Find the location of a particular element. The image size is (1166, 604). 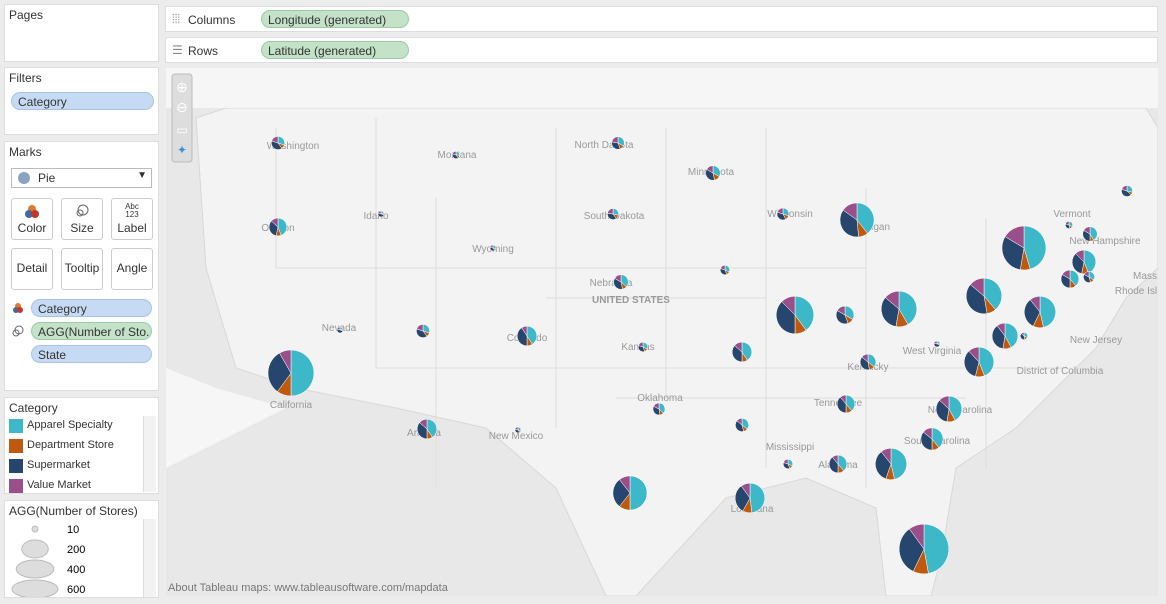

size-button: Size is located at coordinates (82, 219).